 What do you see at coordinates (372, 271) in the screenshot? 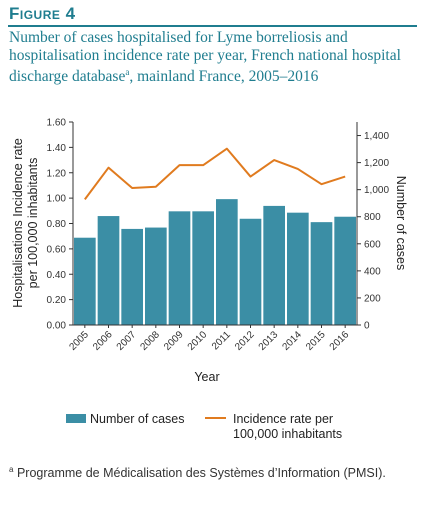
I see `right-tick-label: 400` at bounding box center [372, 271].